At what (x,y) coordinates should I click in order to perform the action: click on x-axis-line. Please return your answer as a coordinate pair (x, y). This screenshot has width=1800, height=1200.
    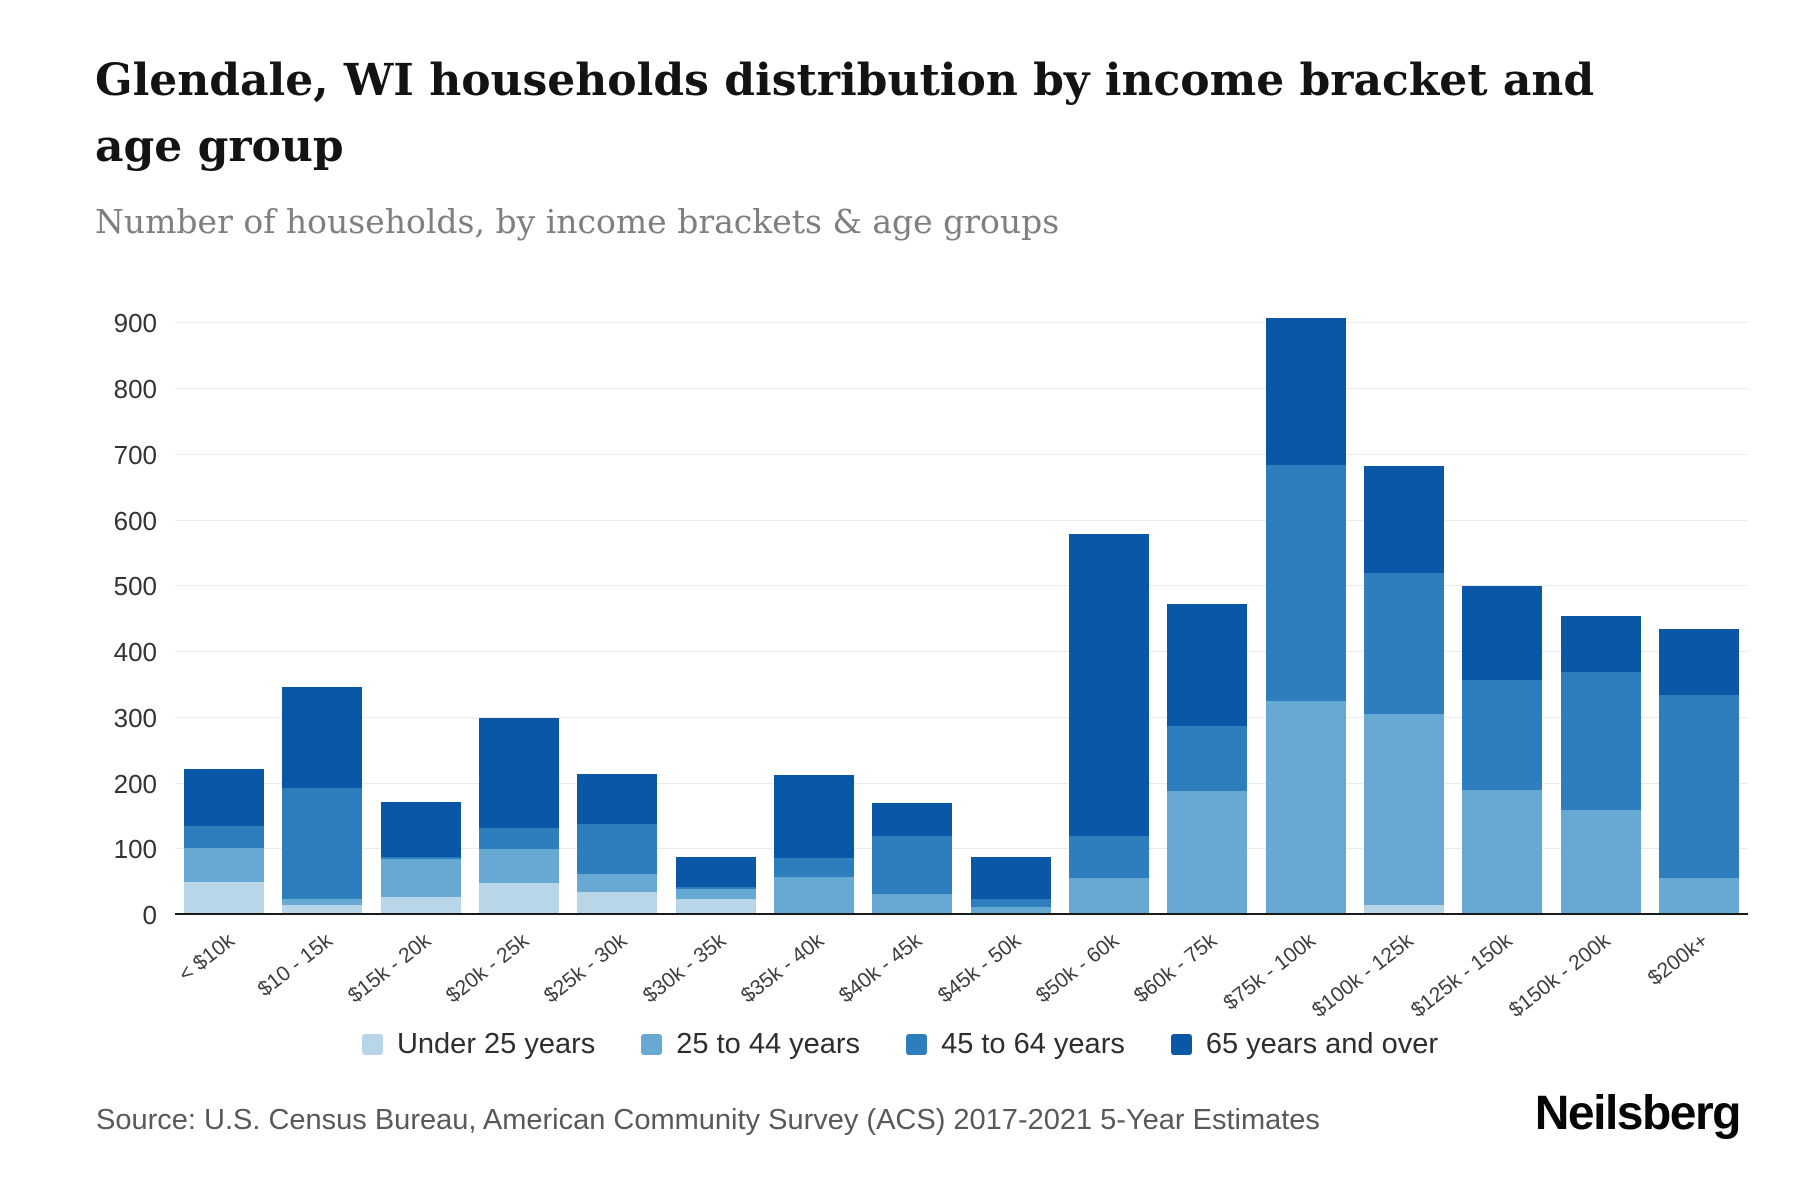
    Looking at the image, I should click on (961, 914).